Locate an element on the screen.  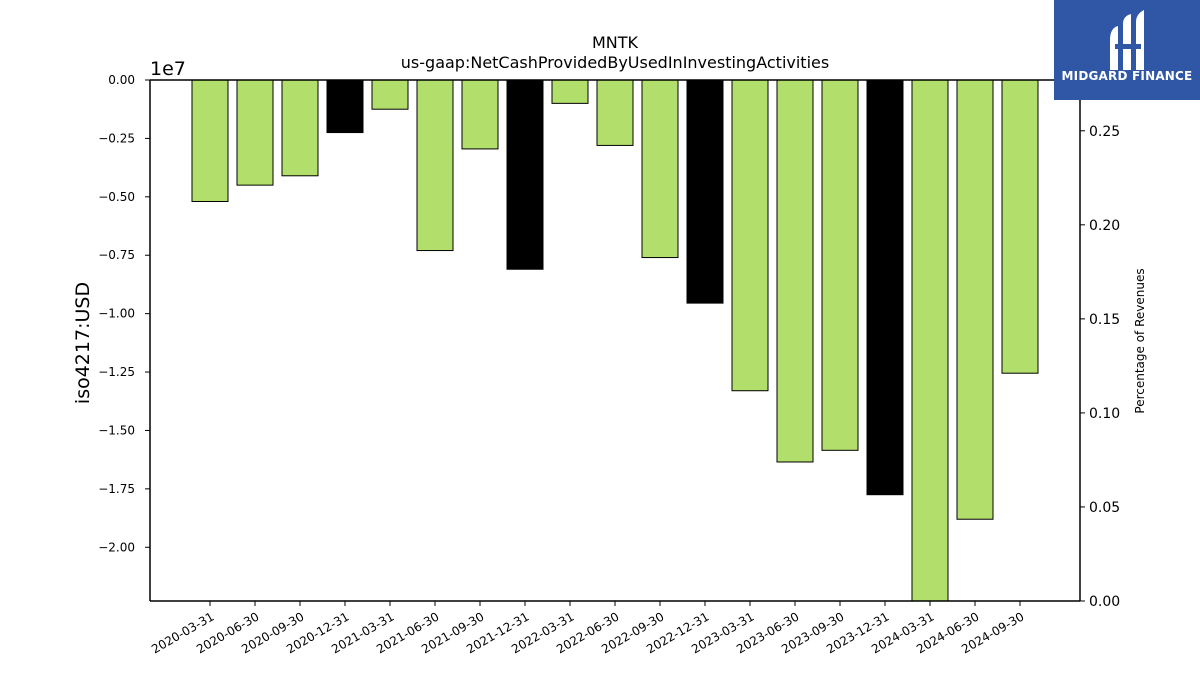
y-tick-label: −1.50 is located at coordinates (116, 430).